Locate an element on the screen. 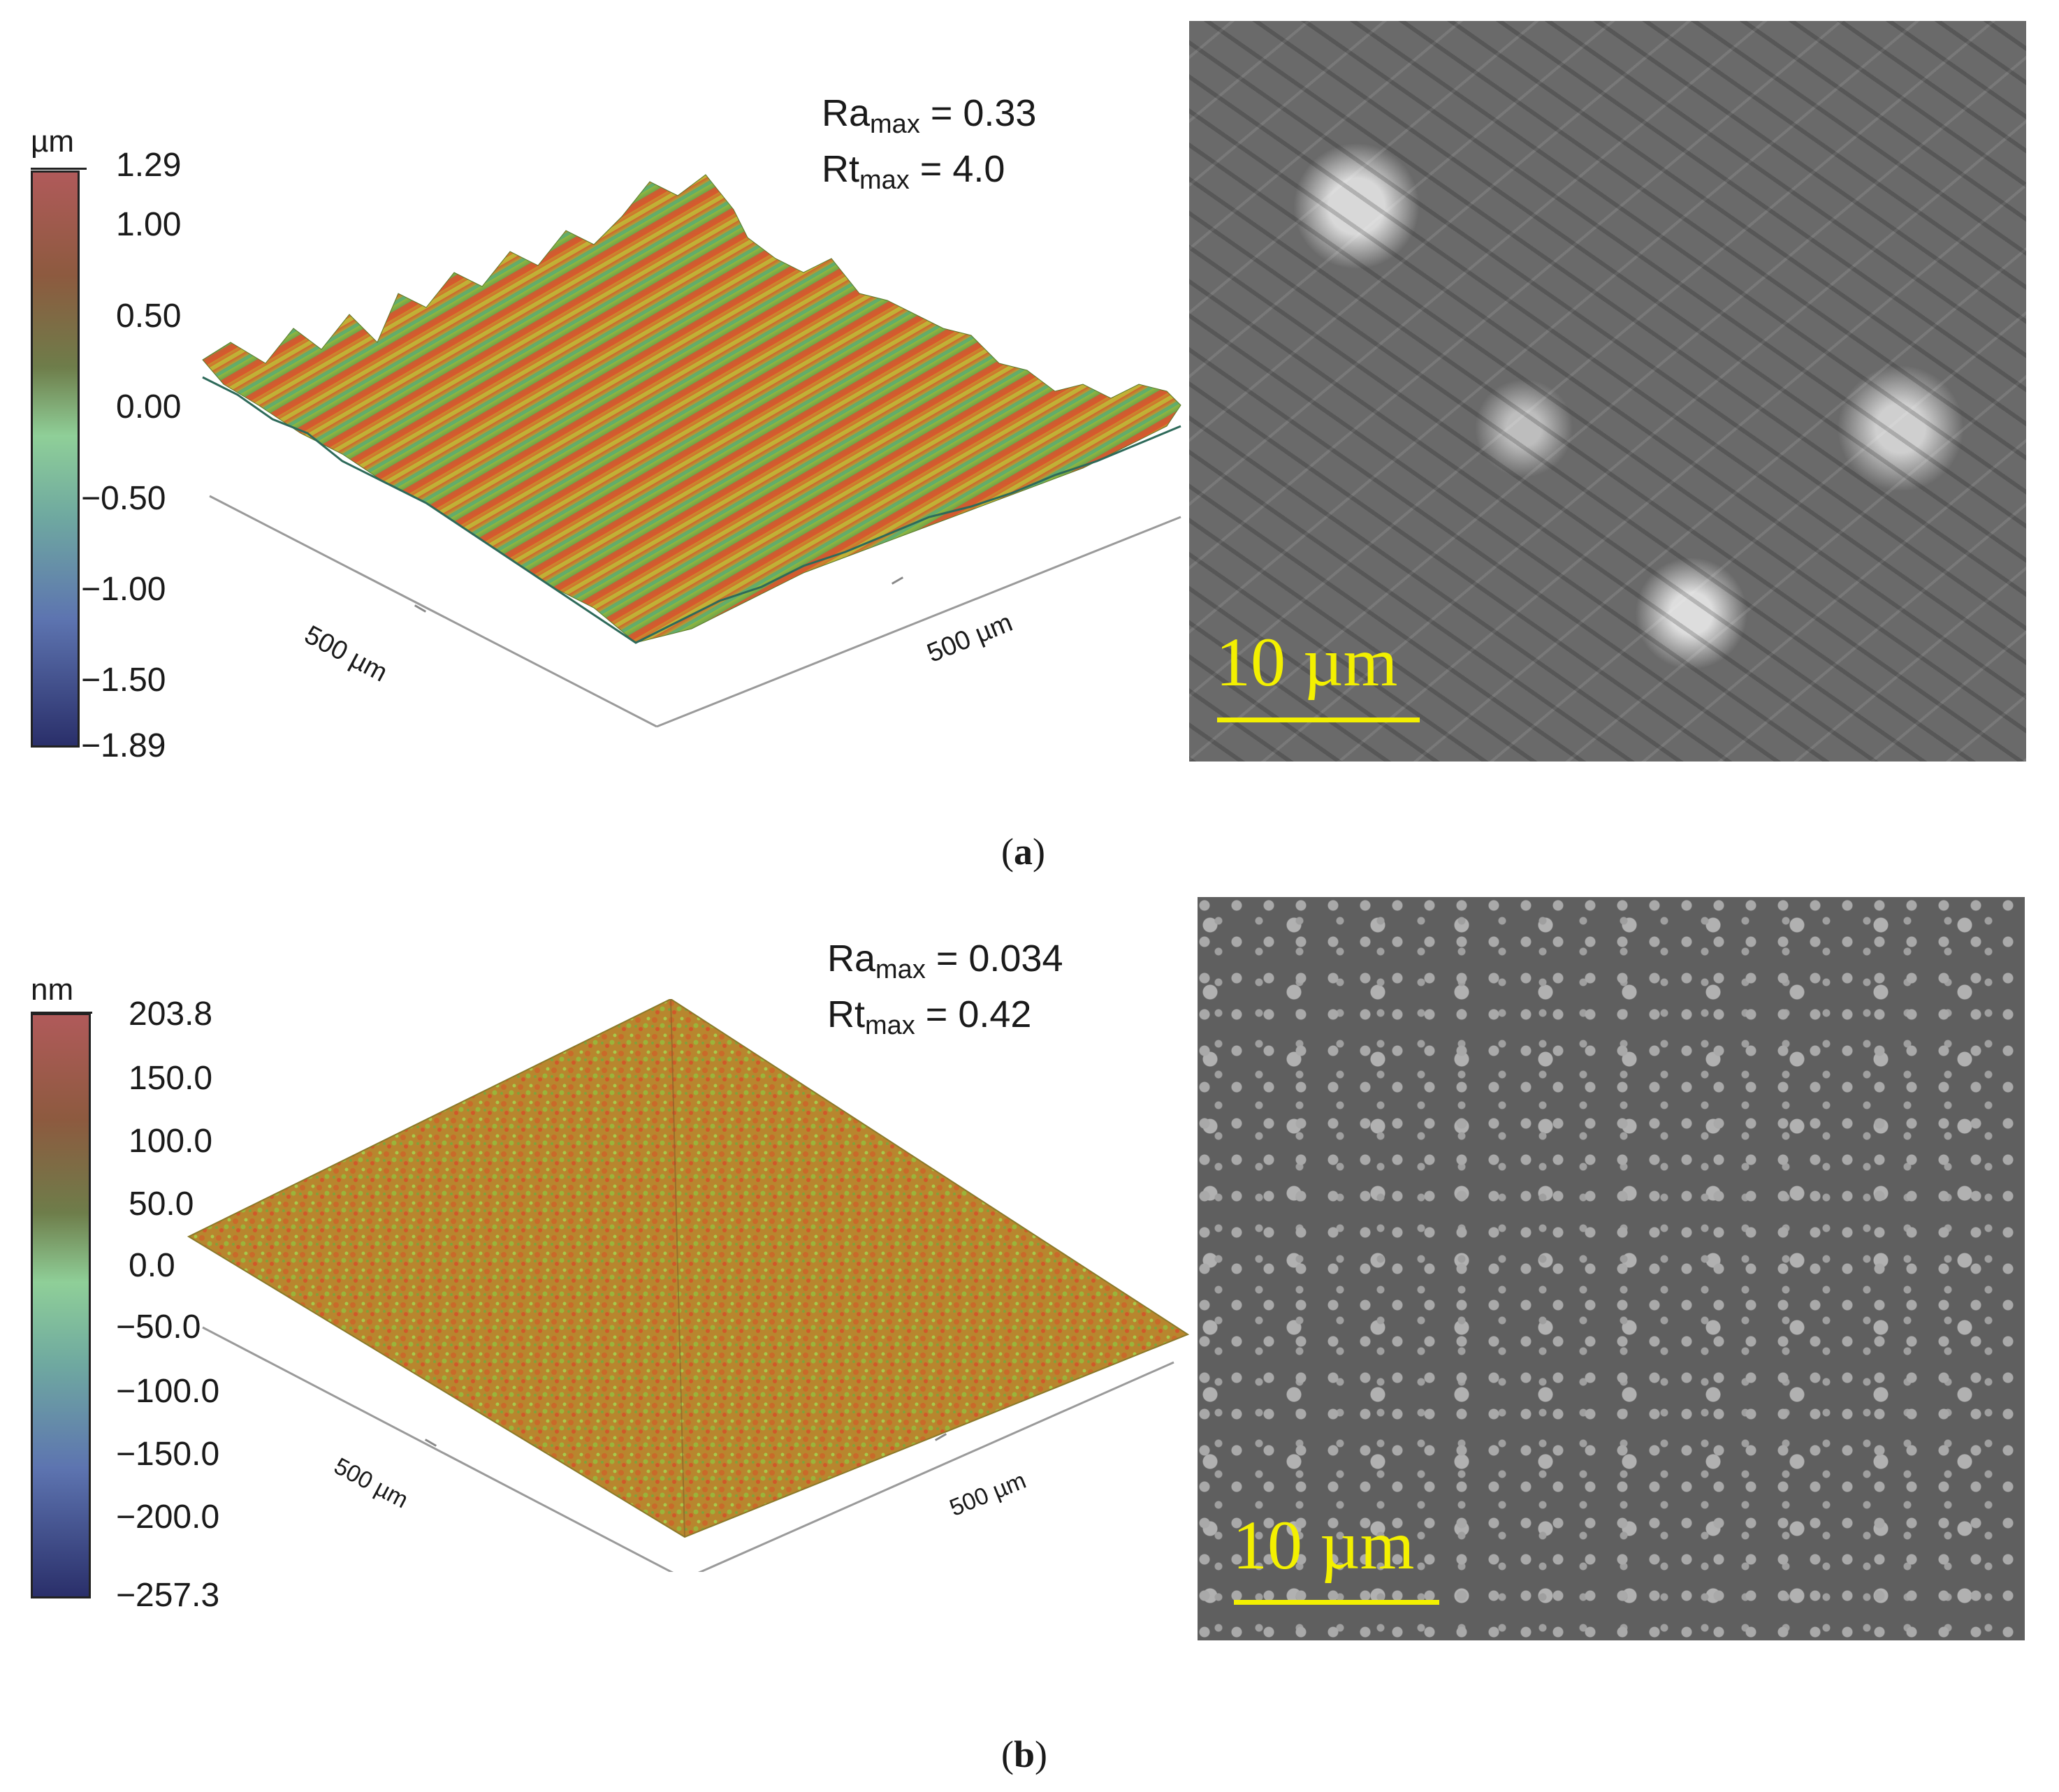  colorbar-tick: 0.50 is located at coordinates (149, 316).